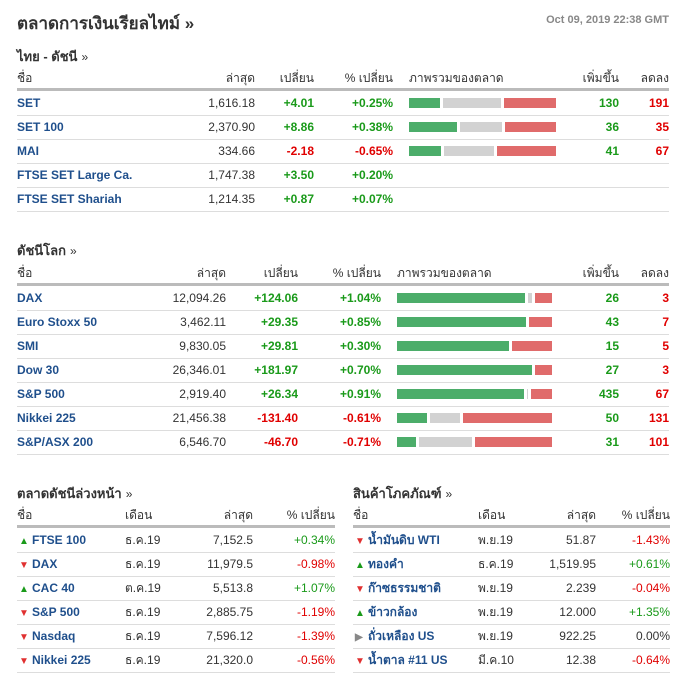  What do you see at coordinates (55, 661) in the screenshot?
I see `instrument-link: ▼ Nikkei 225` at bounding box center [55, 661].